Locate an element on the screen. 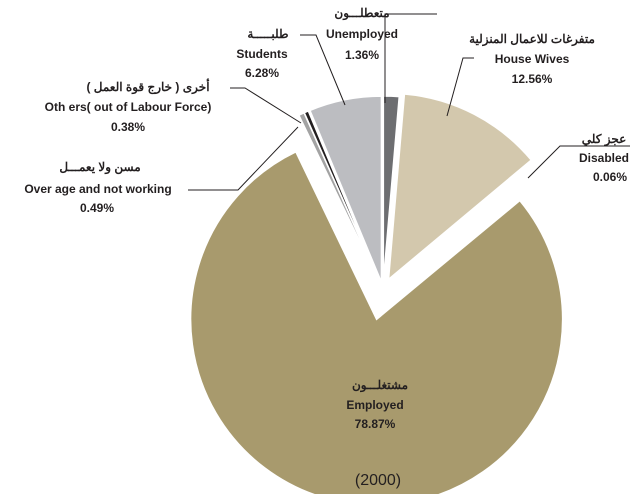 The width and height of the screenshot is (639, 494). chart-title: (2000) is located at coordinates (378, 480).